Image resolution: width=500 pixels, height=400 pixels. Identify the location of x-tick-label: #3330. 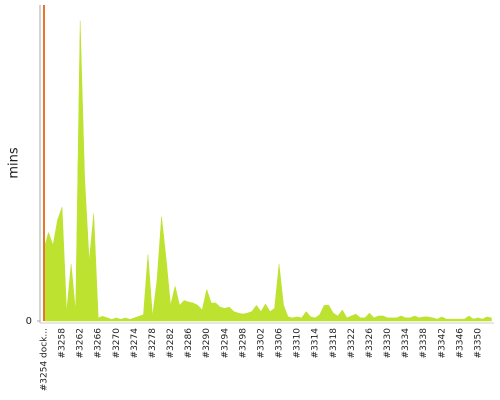
(388, 343).